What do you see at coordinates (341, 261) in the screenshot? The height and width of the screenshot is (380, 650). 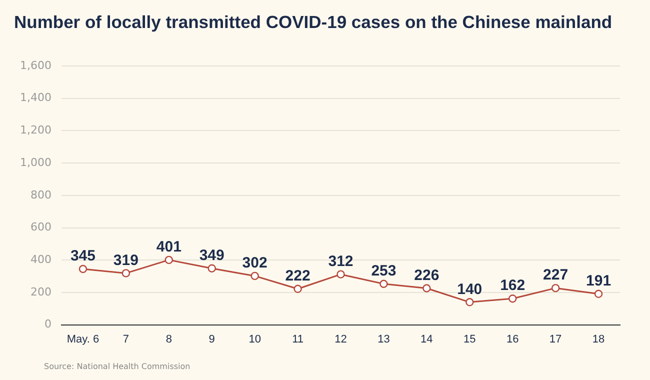 I see `data-label: 312` at bounding box center [341, 261].